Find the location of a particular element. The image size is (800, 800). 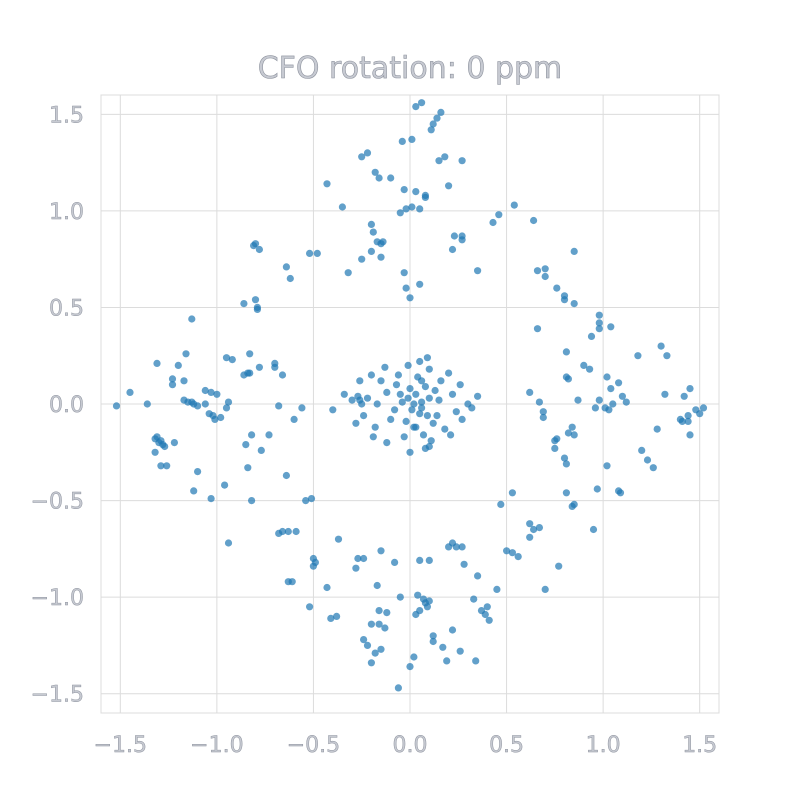

y-tick-label: −1.0 is located at coordinates (57, 598).